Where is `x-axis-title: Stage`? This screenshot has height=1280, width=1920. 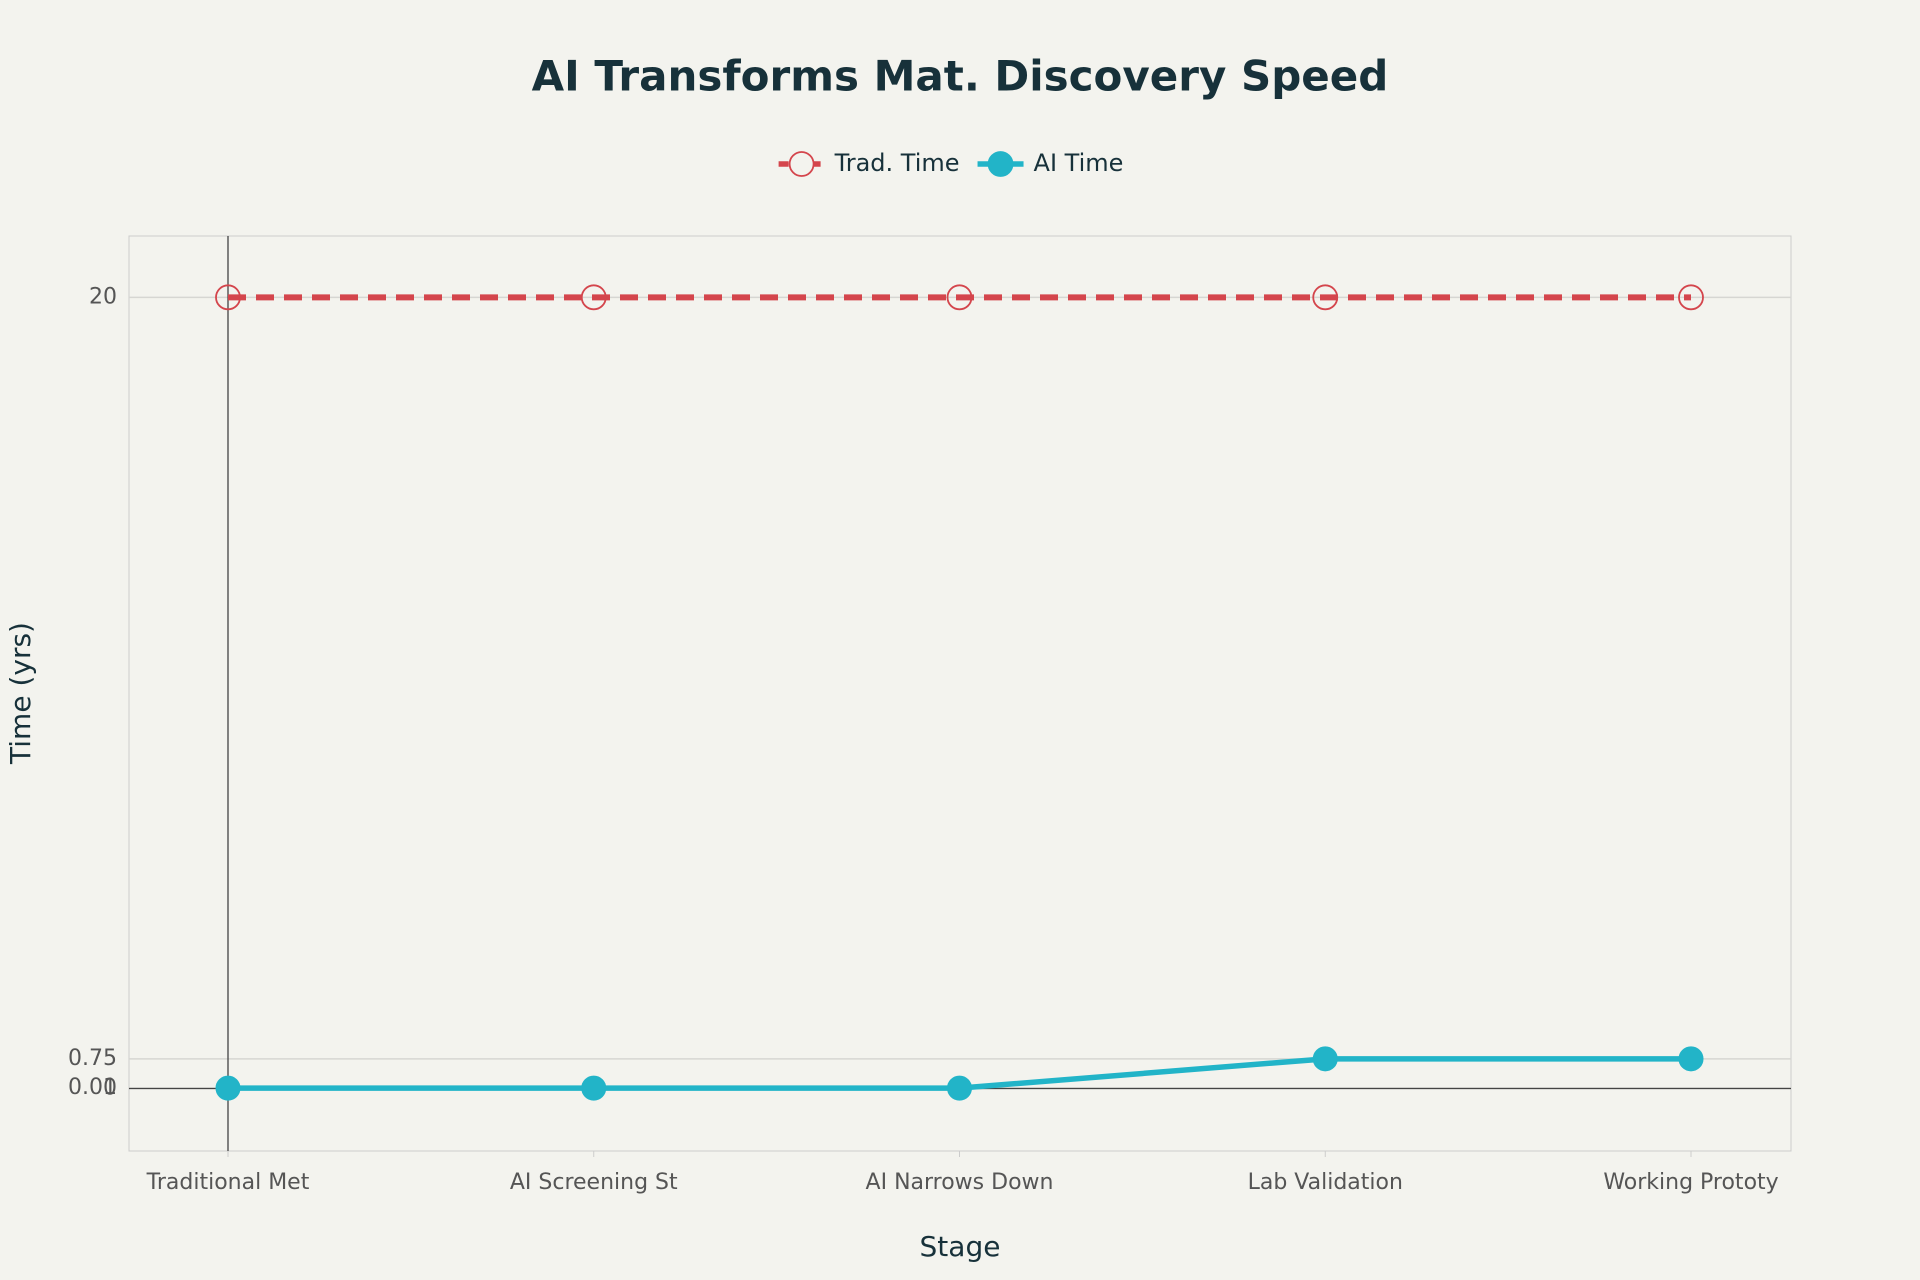 x-axis-title: Stage is located at coordinates (960, 1246).